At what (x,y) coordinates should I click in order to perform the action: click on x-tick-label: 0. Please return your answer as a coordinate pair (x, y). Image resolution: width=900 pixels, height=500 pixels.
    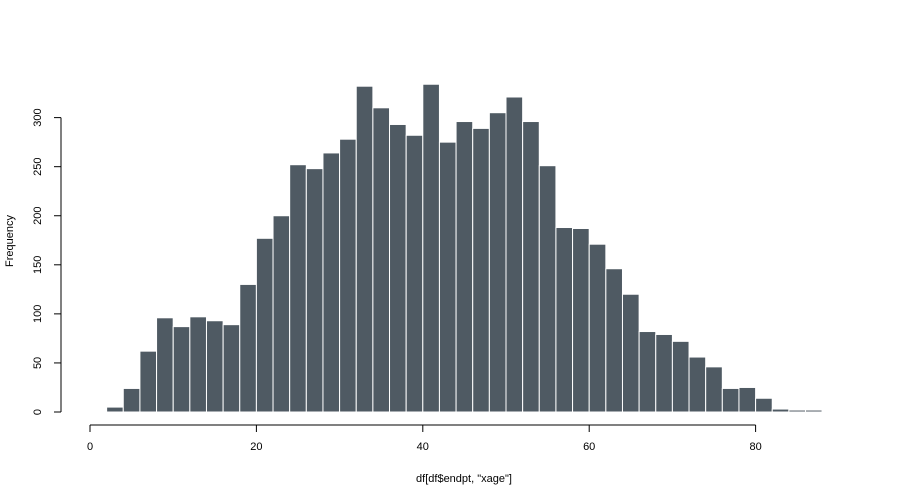
    Looking at the image, I should click on (90, 447).